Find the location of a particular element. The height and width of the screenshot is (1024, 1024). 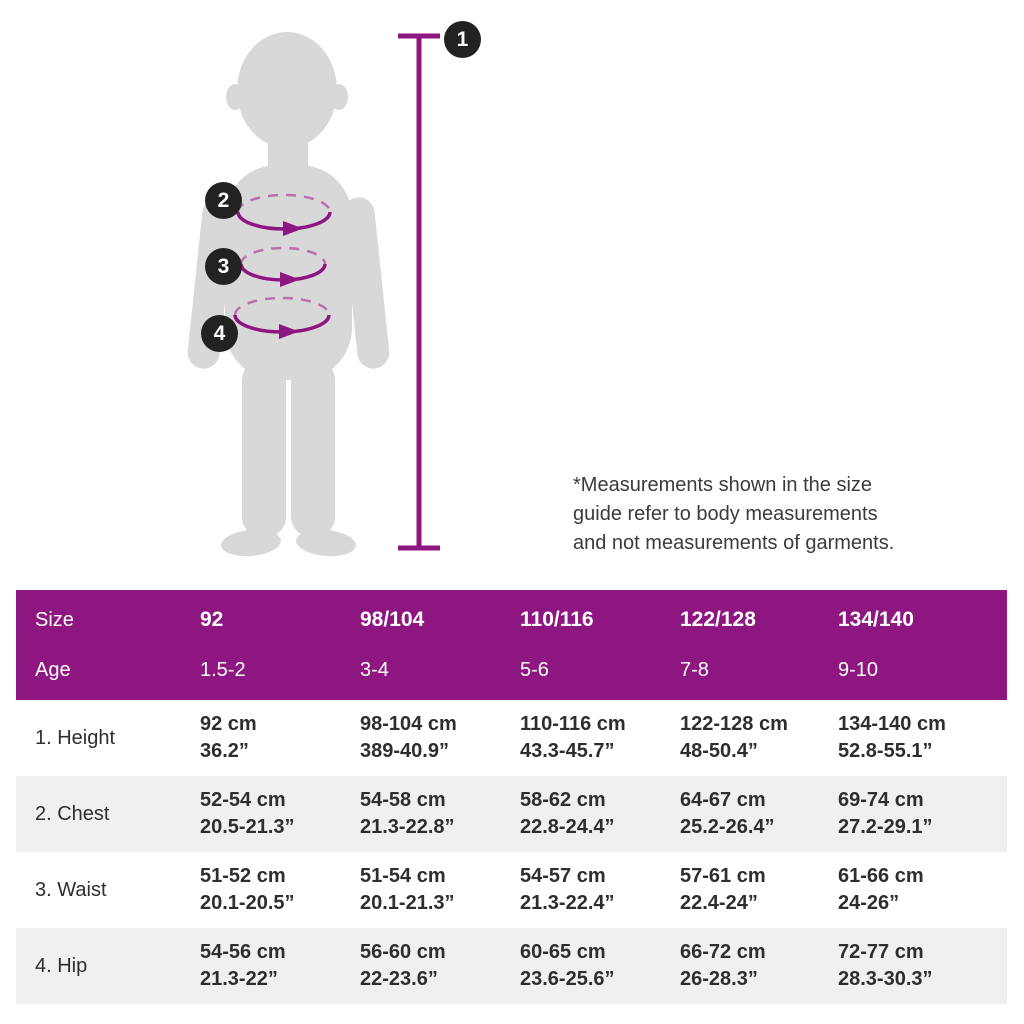

size-column-header: 122/128 is located at coordinates (718, 619).